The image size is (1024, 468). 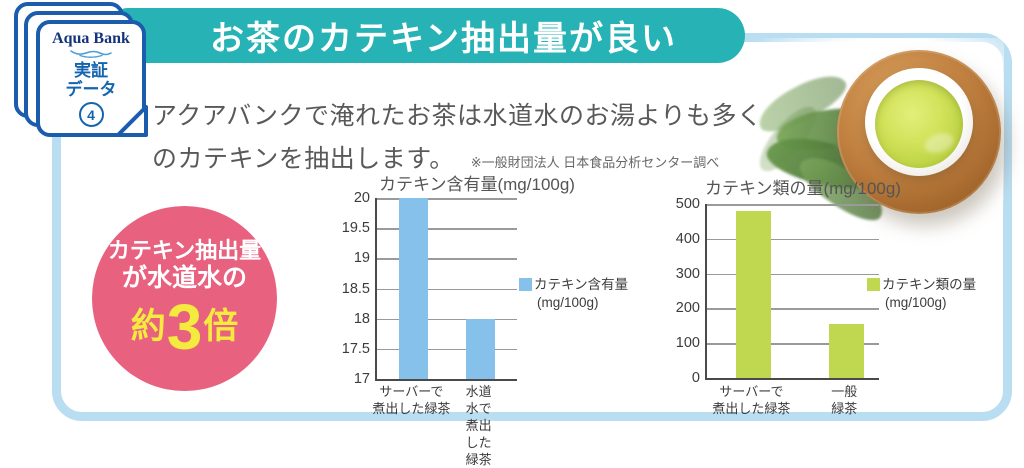 I want to click on intro-line1: アクアバンクで淹れたお茶は水道水のお湯よりも多く, so click(x=457, y=116).